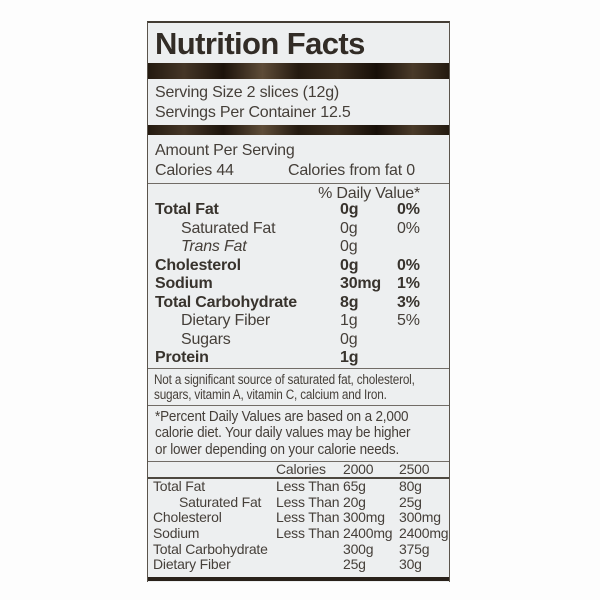  Describe the element at coordinates (269, 246) in the screenshot. I see `nutrient-row-trans-fat: Trans Fat 0g` at that location.